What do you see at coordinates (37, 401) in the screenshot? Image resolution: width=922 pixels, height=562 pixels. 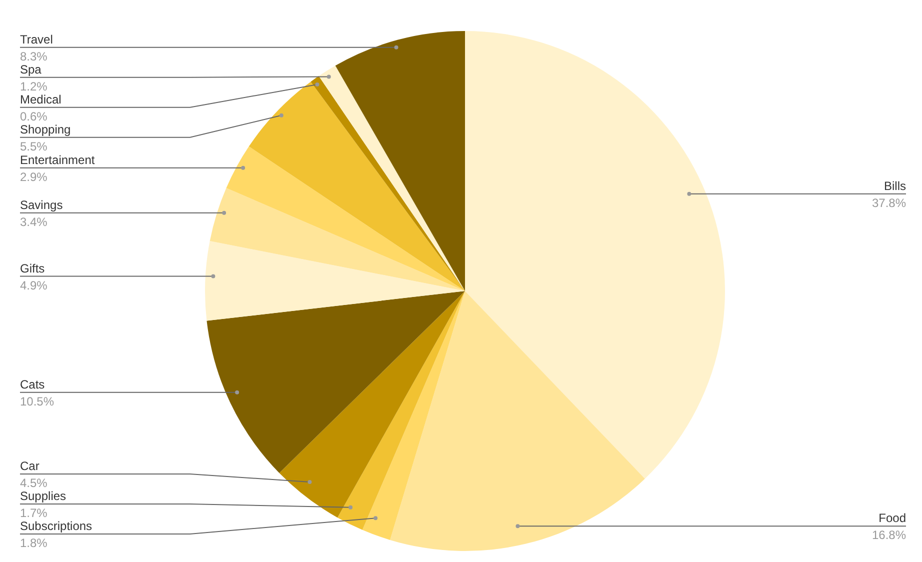 I see `data-label: 10.5%` at bounding box center [37, 401].